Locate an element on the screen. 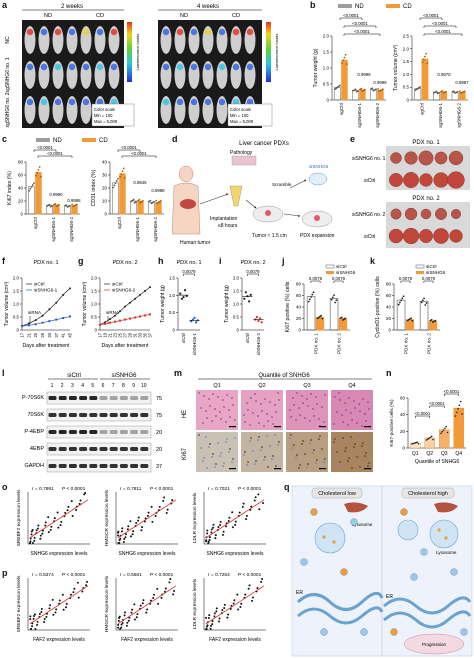  p-bracket is located at coordinates (139, 156).